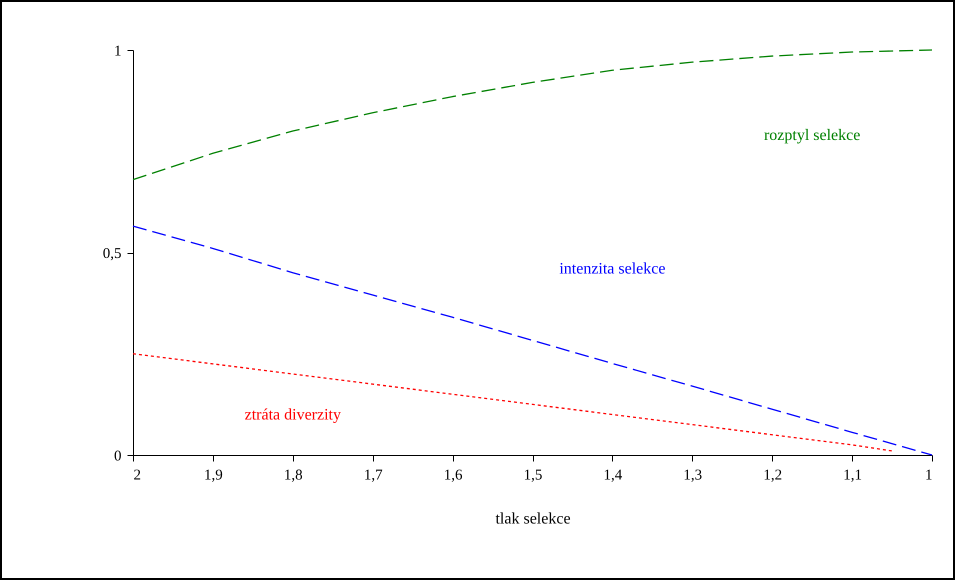 The image size is (955, 580). Describe the element at coordinates (293, 476) in the screenshot. I see `x-tick-label: 1,8` at that location.